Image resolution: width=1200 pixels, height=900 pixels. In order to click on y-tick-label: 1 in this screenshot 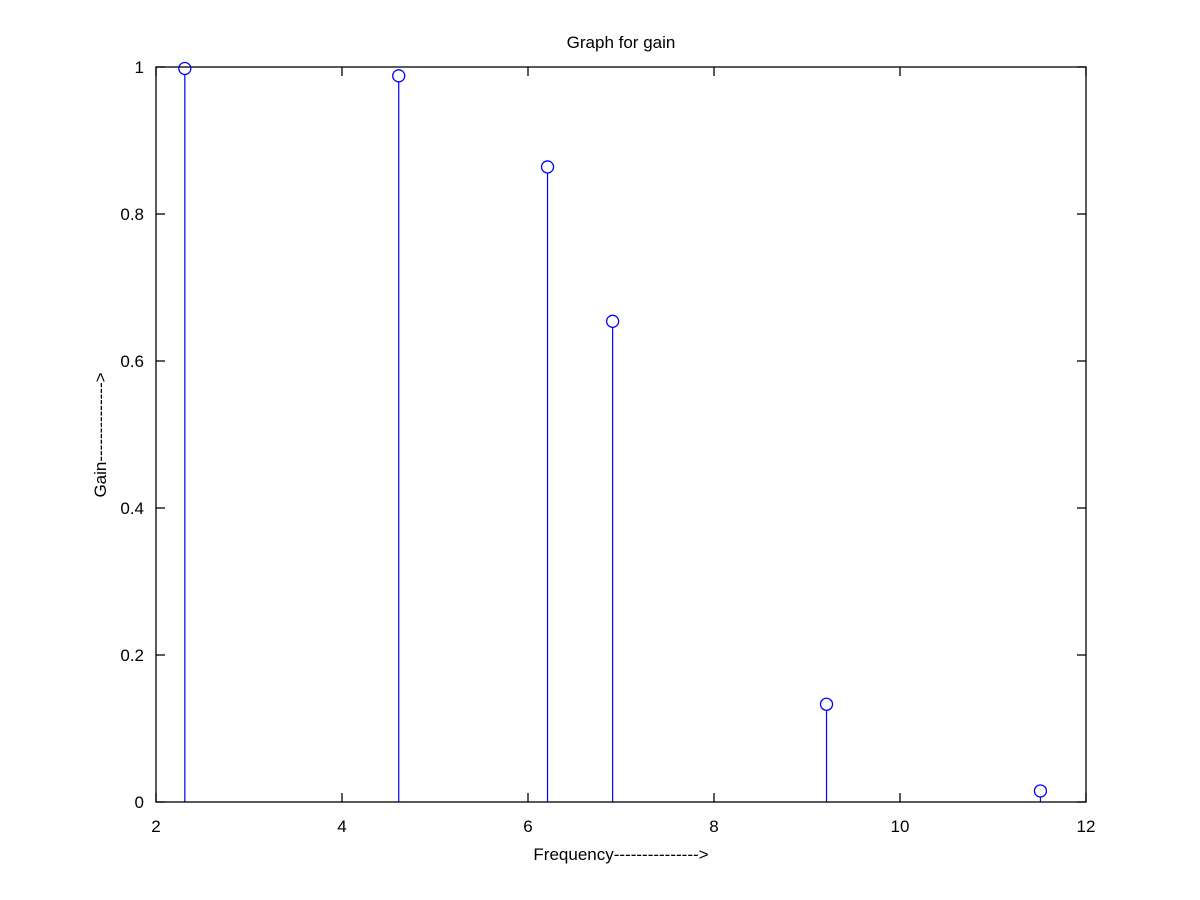, I will do `click(139, 67)`.